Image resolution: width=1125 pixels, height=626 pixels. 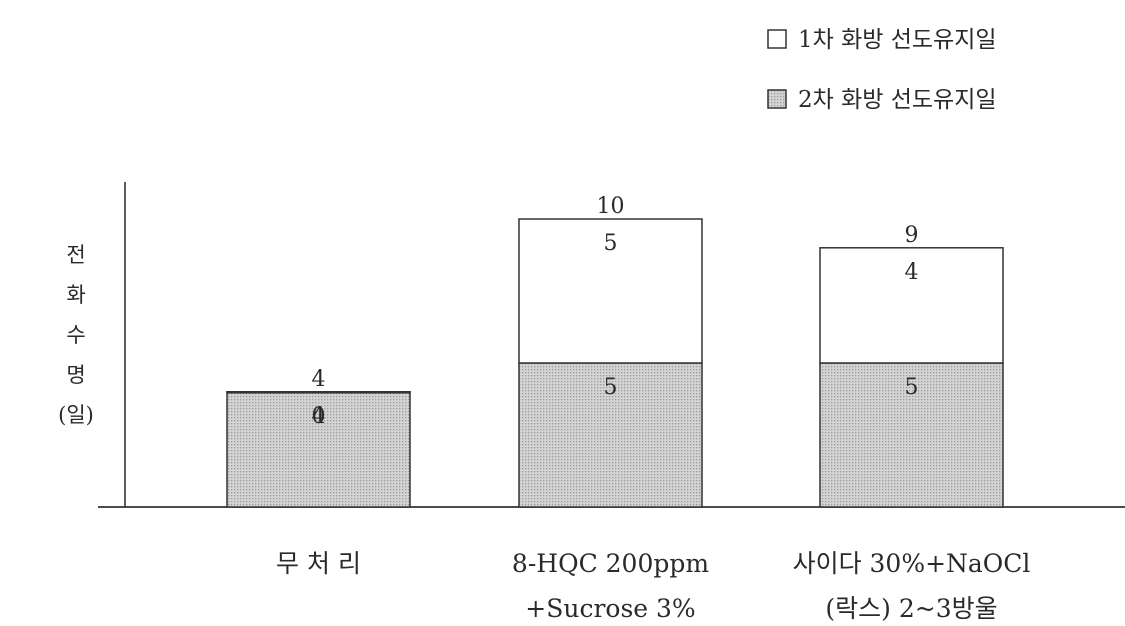 What do you see at coordinates (319, 379) in the screenshot?
I see `bar-total-label: 4` at bounding box center [319, 379].